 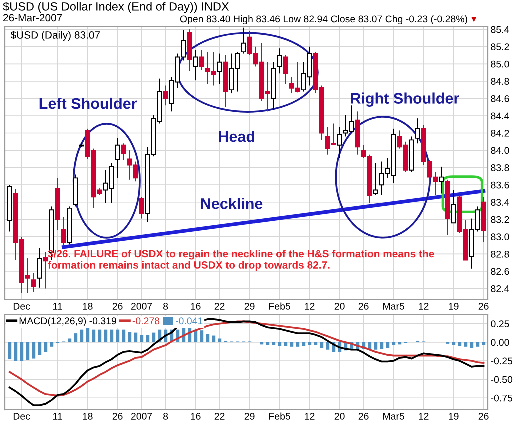 What do you see at coordinates (500, 116) in the screenshot?
I see `y-tick-label: 84.4` at bounding box center [500, 116].